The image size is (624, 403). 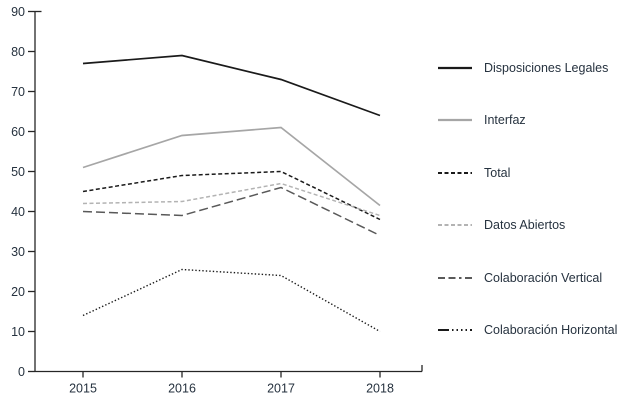 I want to click on series-line-colaboraci-n-horizontal, so click(x=231, y=300).